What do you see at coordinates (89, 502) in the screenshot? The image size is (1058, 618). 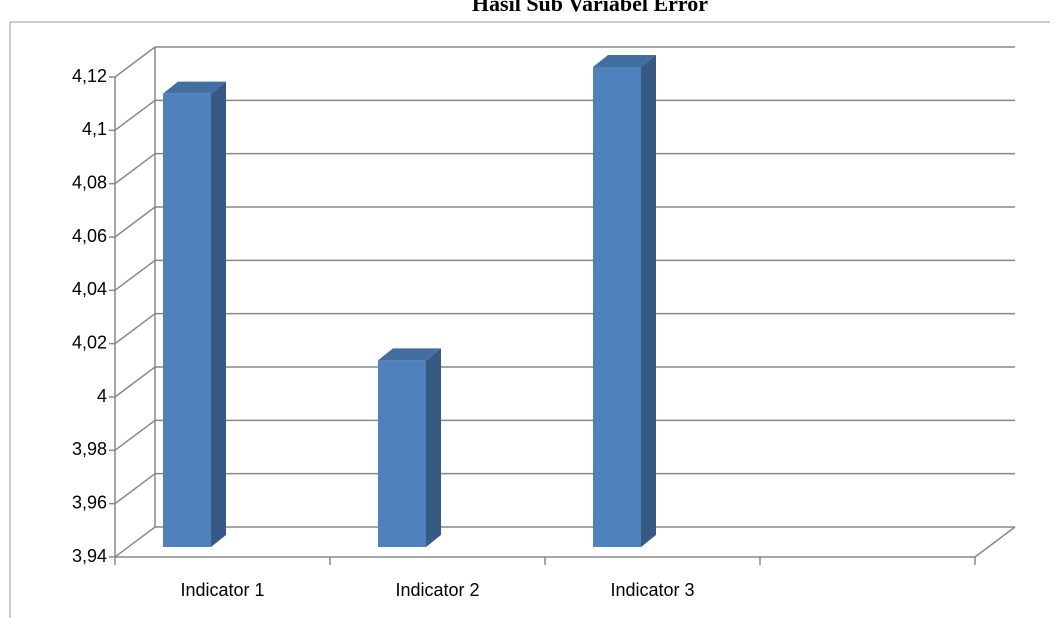 I see `y-tick-label: 3,96` at bounding box center [89, 502].